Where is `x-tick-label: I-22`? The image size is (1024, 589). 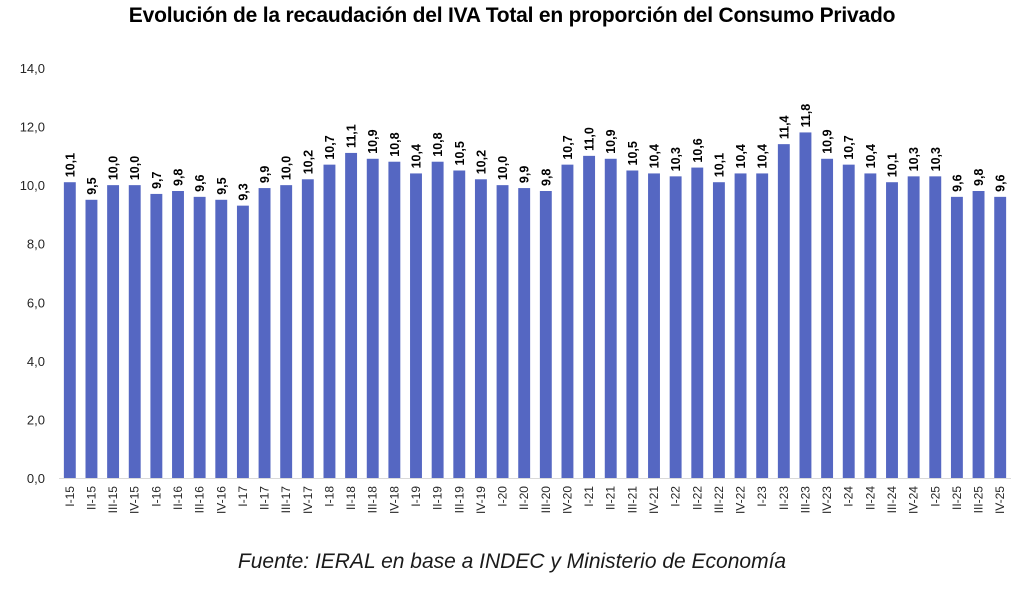
x-tick-label: I-22 is located at coordinates (676, 496).